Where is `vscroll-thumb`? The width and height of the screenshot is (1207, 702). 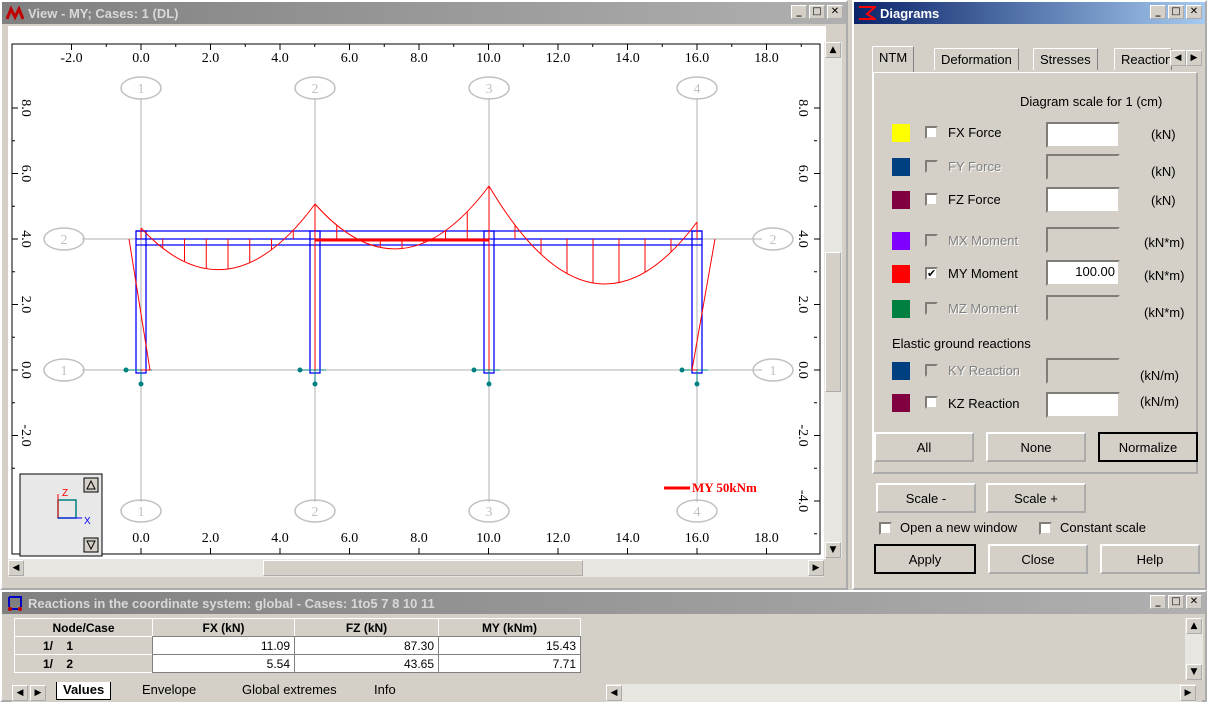 vscroll-thumb is located at coordinates (833, 322).